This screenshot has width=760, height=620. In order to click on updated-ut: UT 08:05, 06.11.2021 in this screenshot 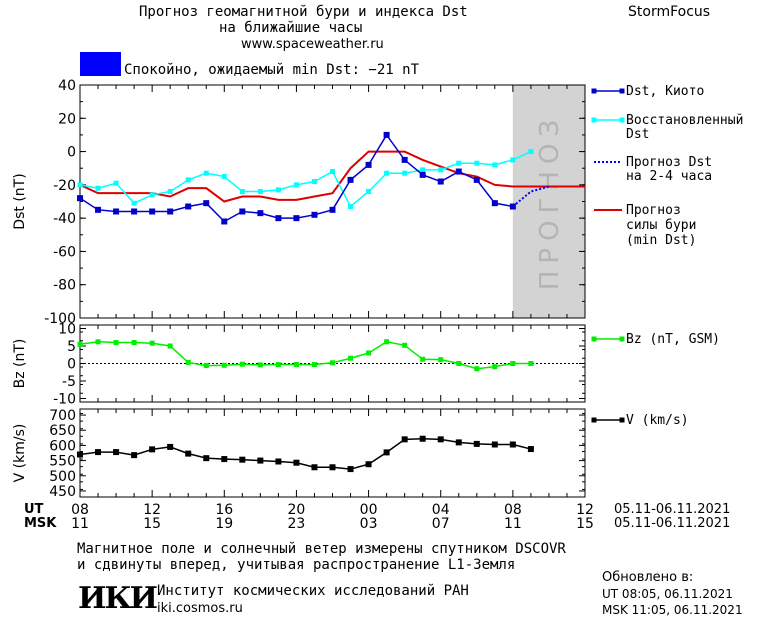, I will do `click(667, 594)`.